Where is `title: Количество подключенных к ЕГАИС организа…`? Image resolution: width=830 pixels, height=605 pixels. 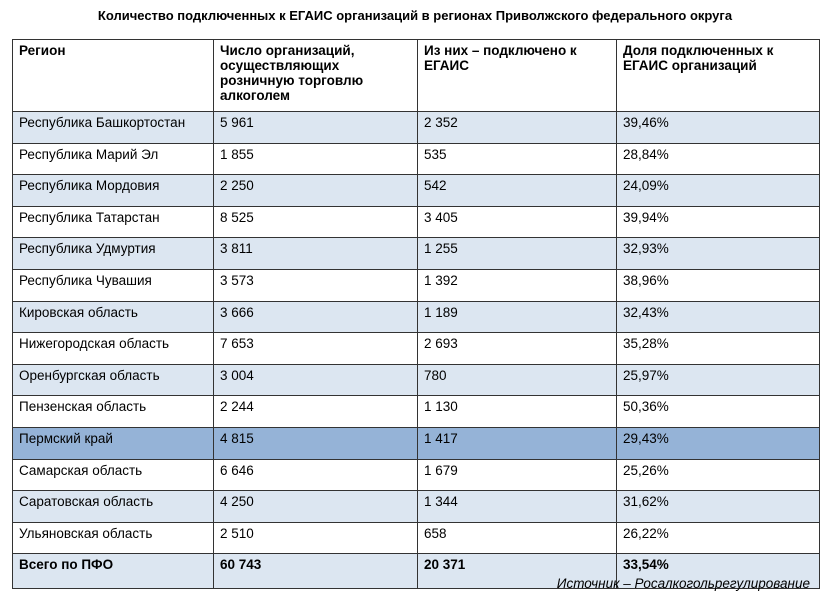 title: Количество подключенных к ЕГАИС организа… is located at coordinates (415, 15).